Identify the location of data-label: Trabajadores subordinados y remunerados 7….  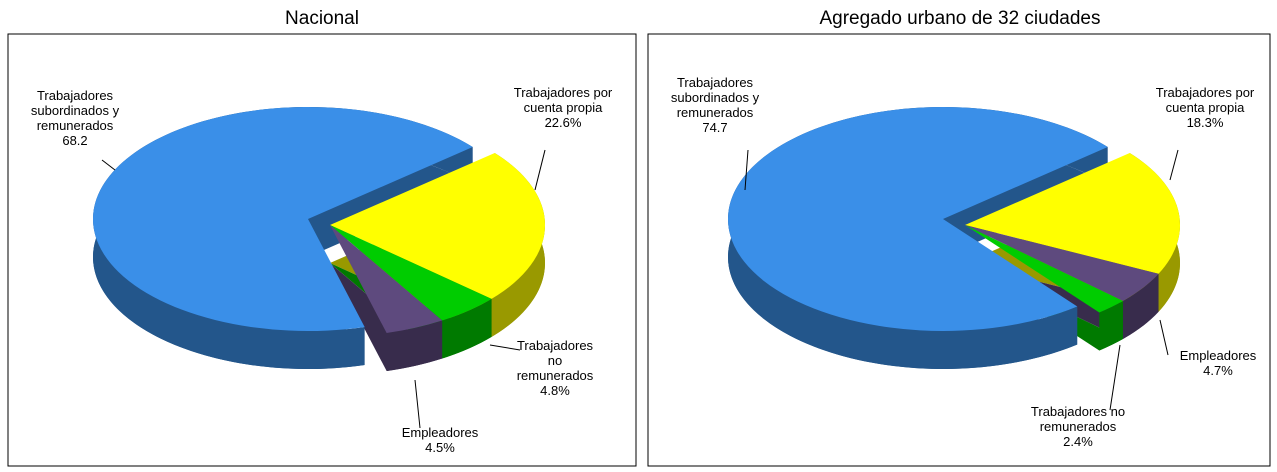
(715, 105).